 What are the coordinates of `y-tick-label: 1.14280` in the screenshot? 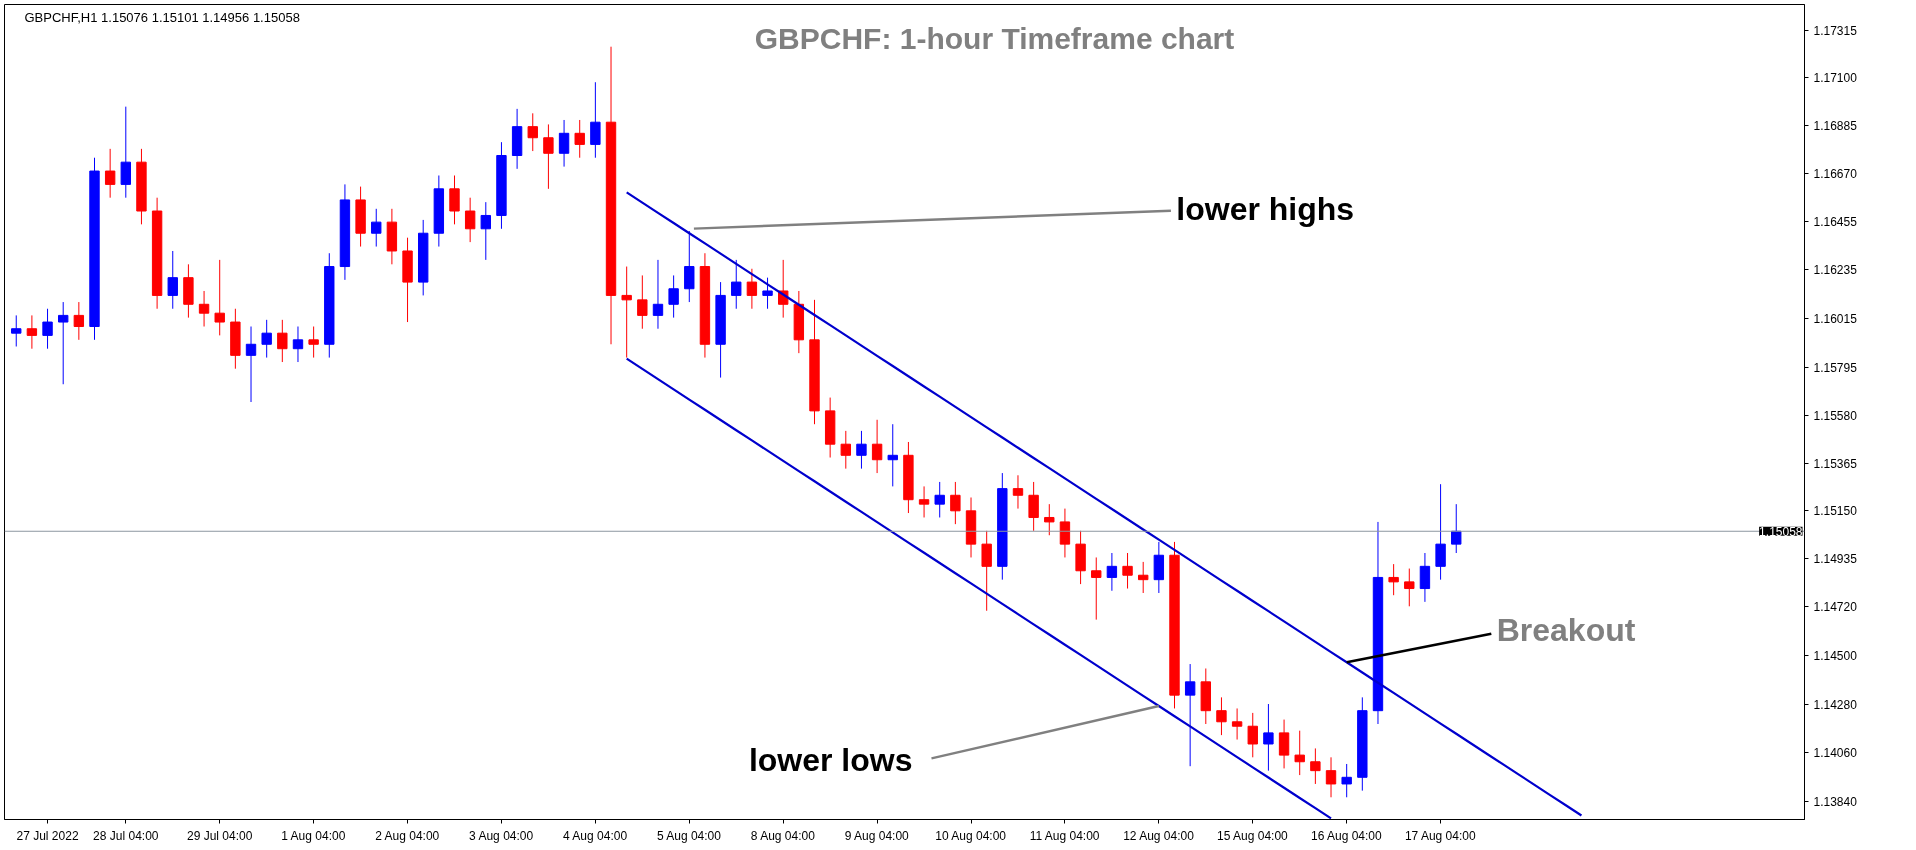 It's located at (1835, 704).